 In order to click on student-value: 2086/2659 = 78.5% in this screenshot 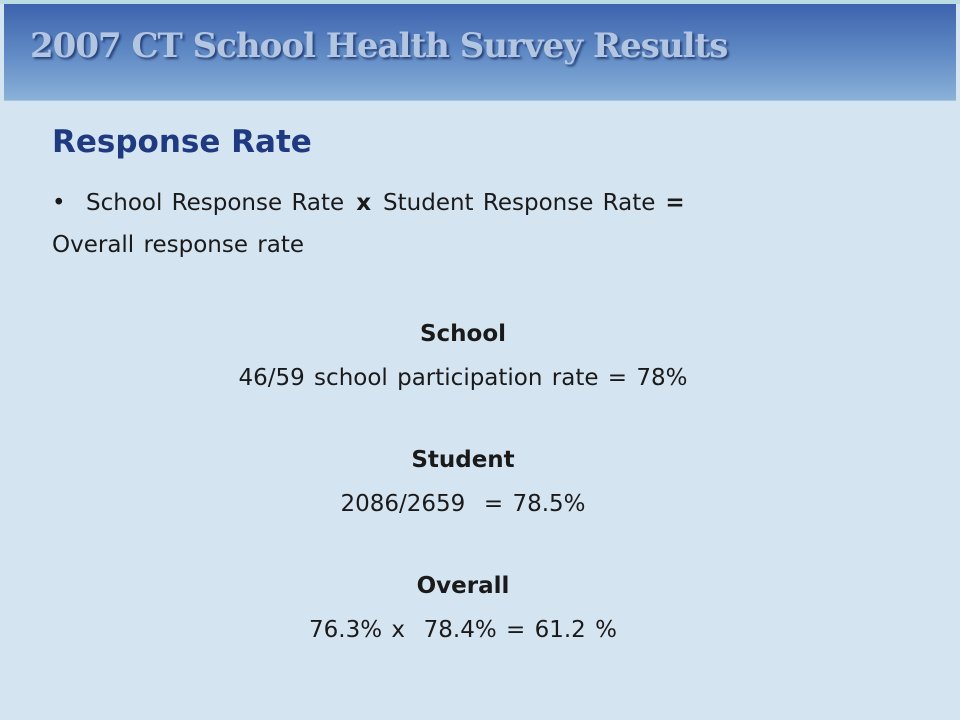, I will do `click(463, 504)`.